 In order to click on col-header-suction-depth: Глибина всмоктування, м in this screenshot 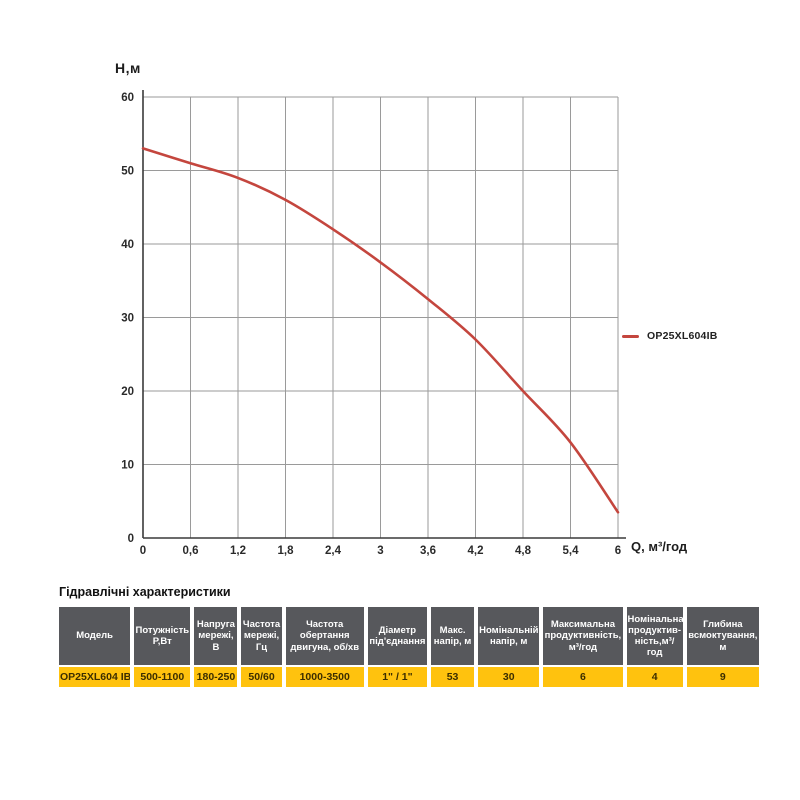, I will do `click(722, 636)`.